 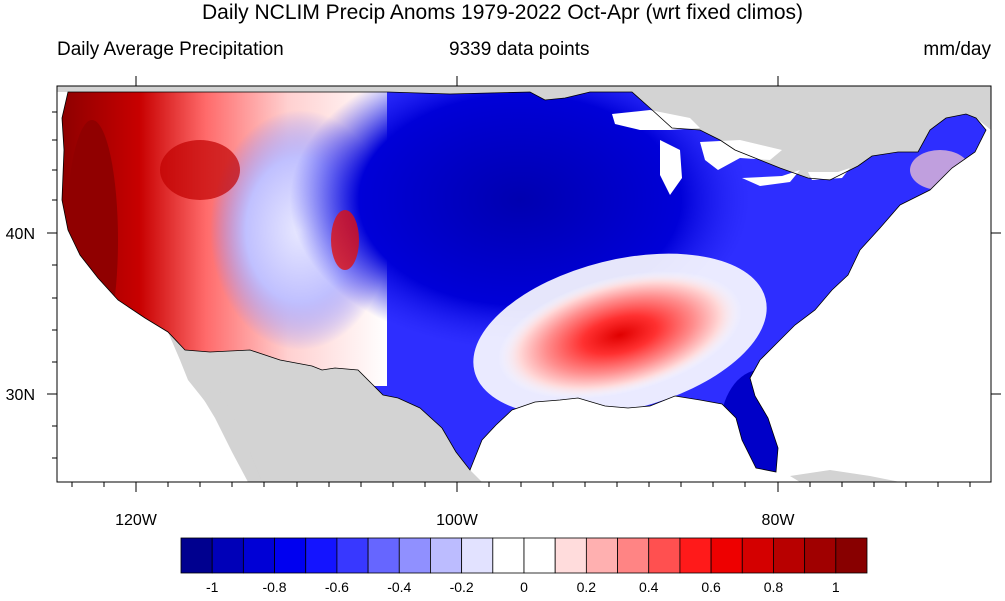 What do you see at coordinates (774, 587) in the screenshot?
I see `colorbar-label: 0.8` at bounding box center [774, 587].